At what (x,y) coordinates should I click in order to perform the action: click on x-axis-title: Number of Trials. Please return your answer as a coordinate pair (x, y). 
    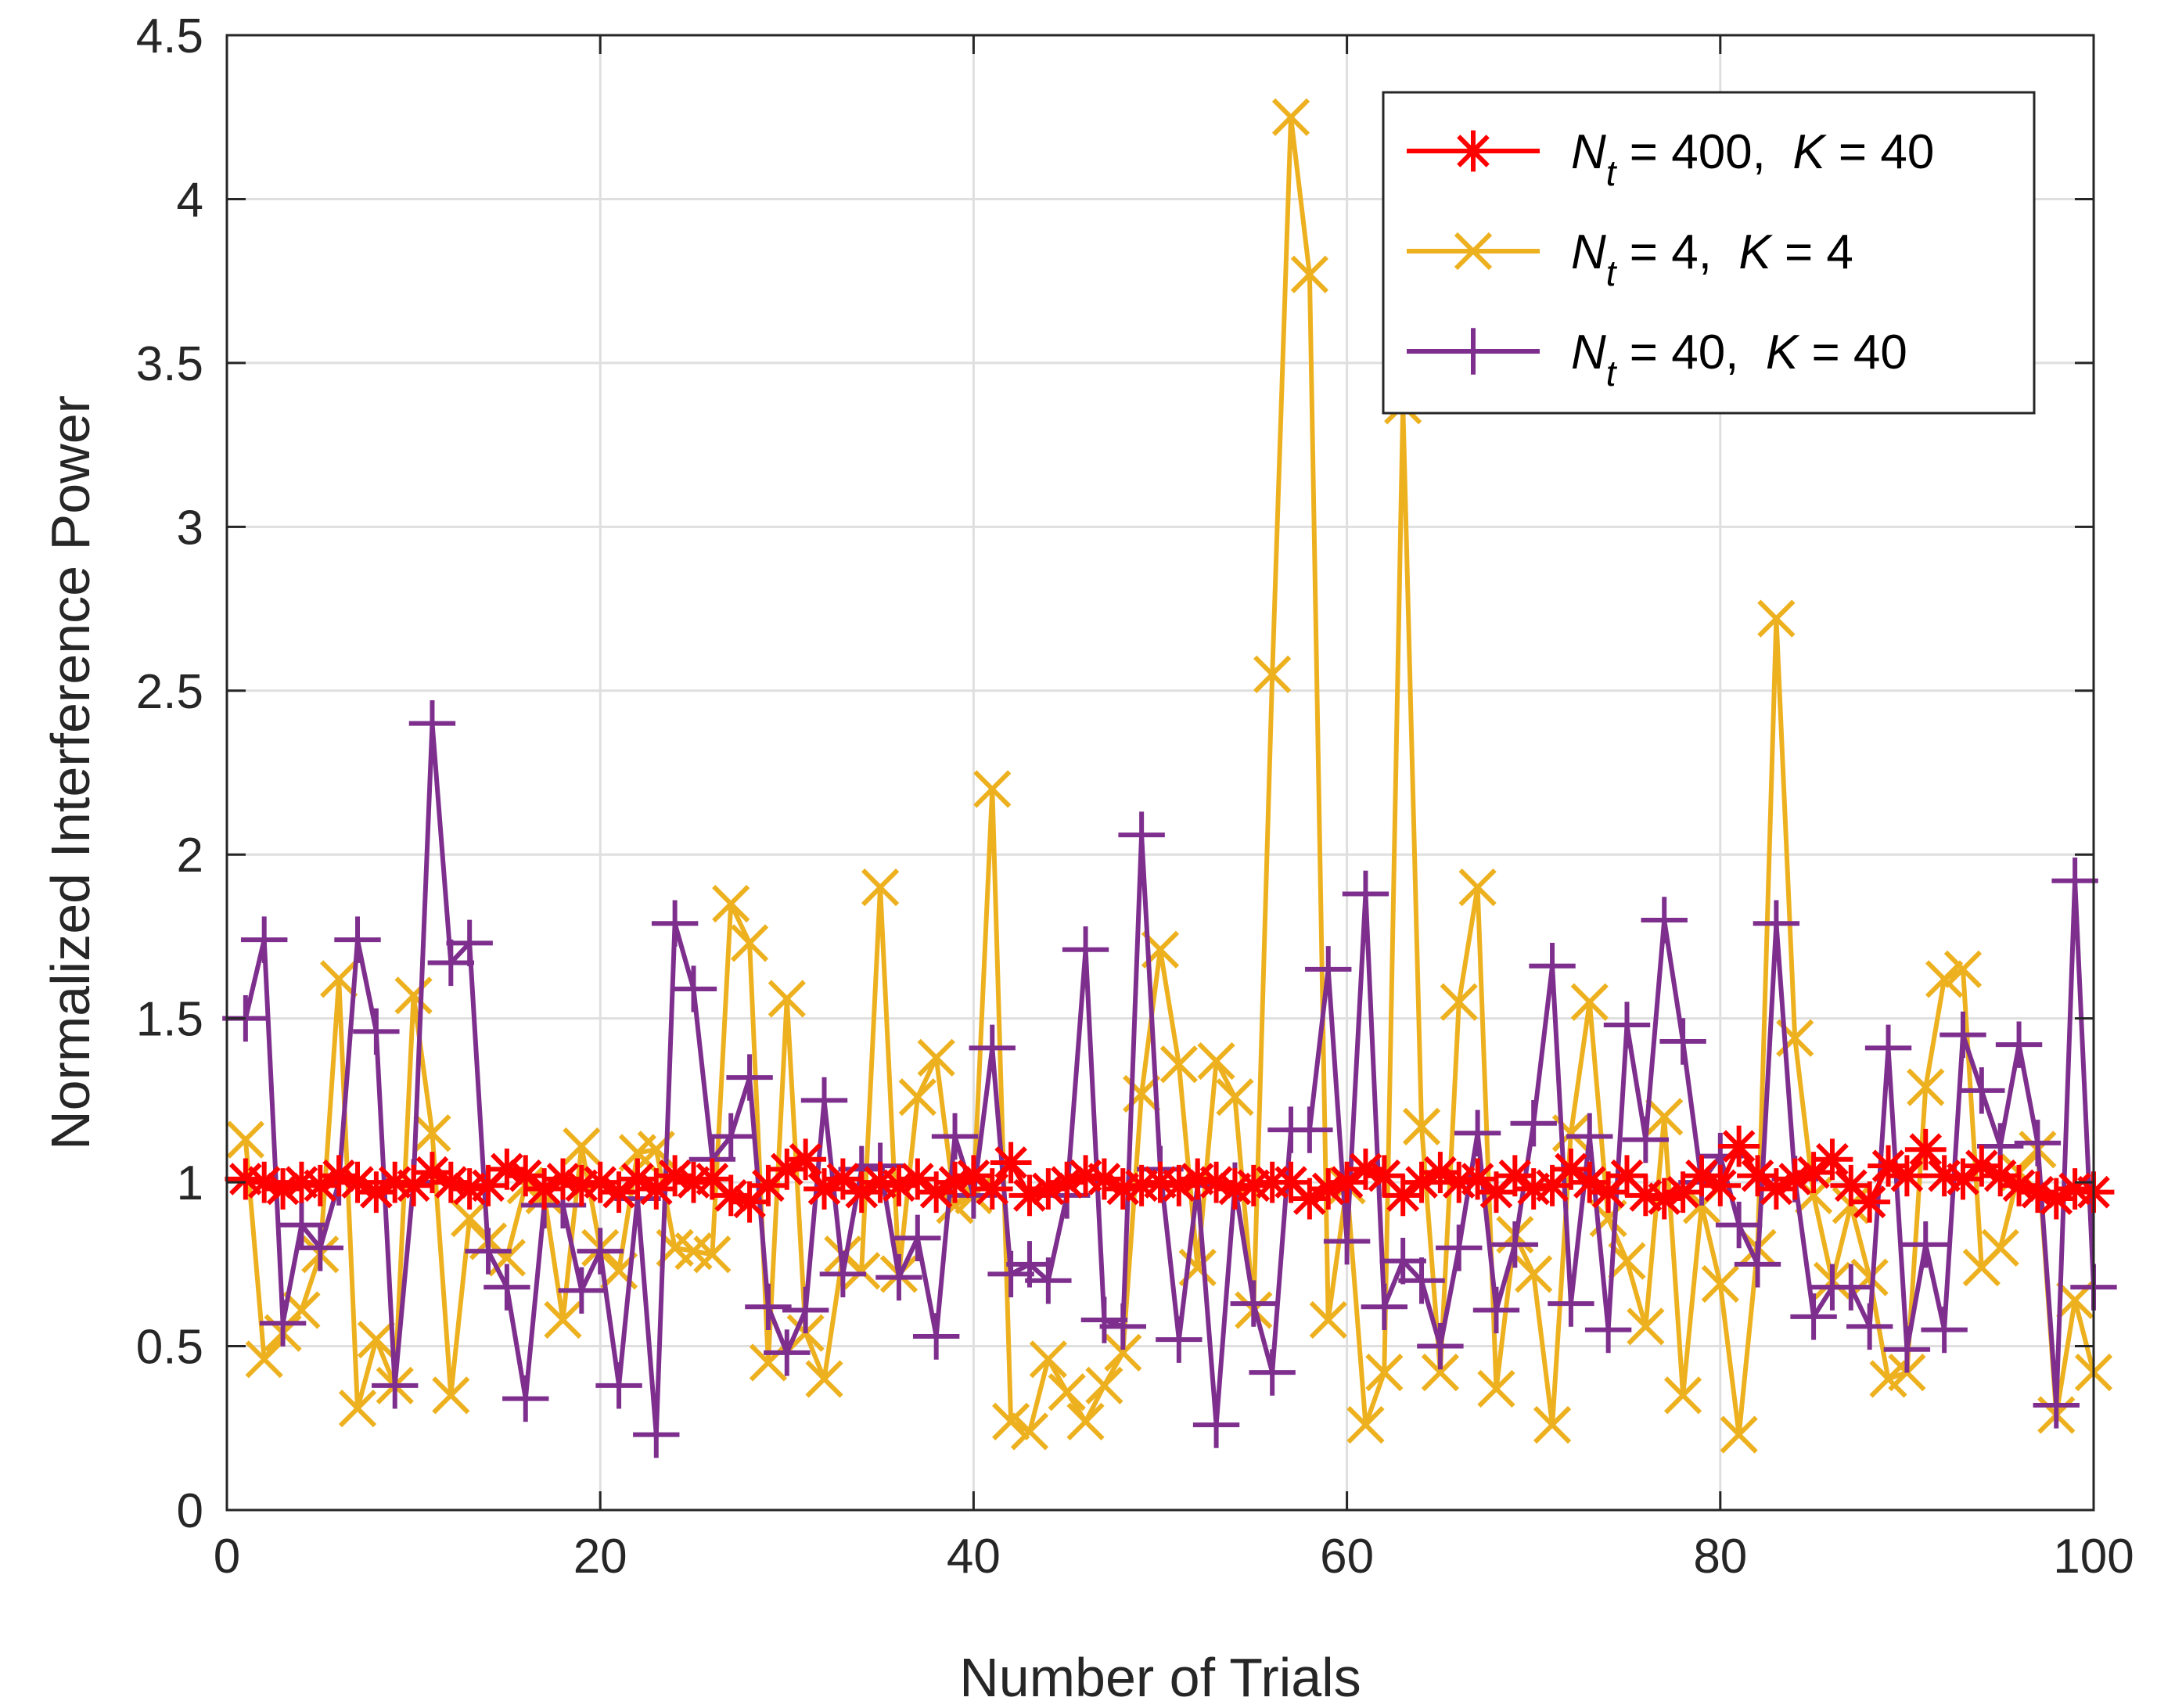
    Looking at the image, I should click on (1160, 1678).